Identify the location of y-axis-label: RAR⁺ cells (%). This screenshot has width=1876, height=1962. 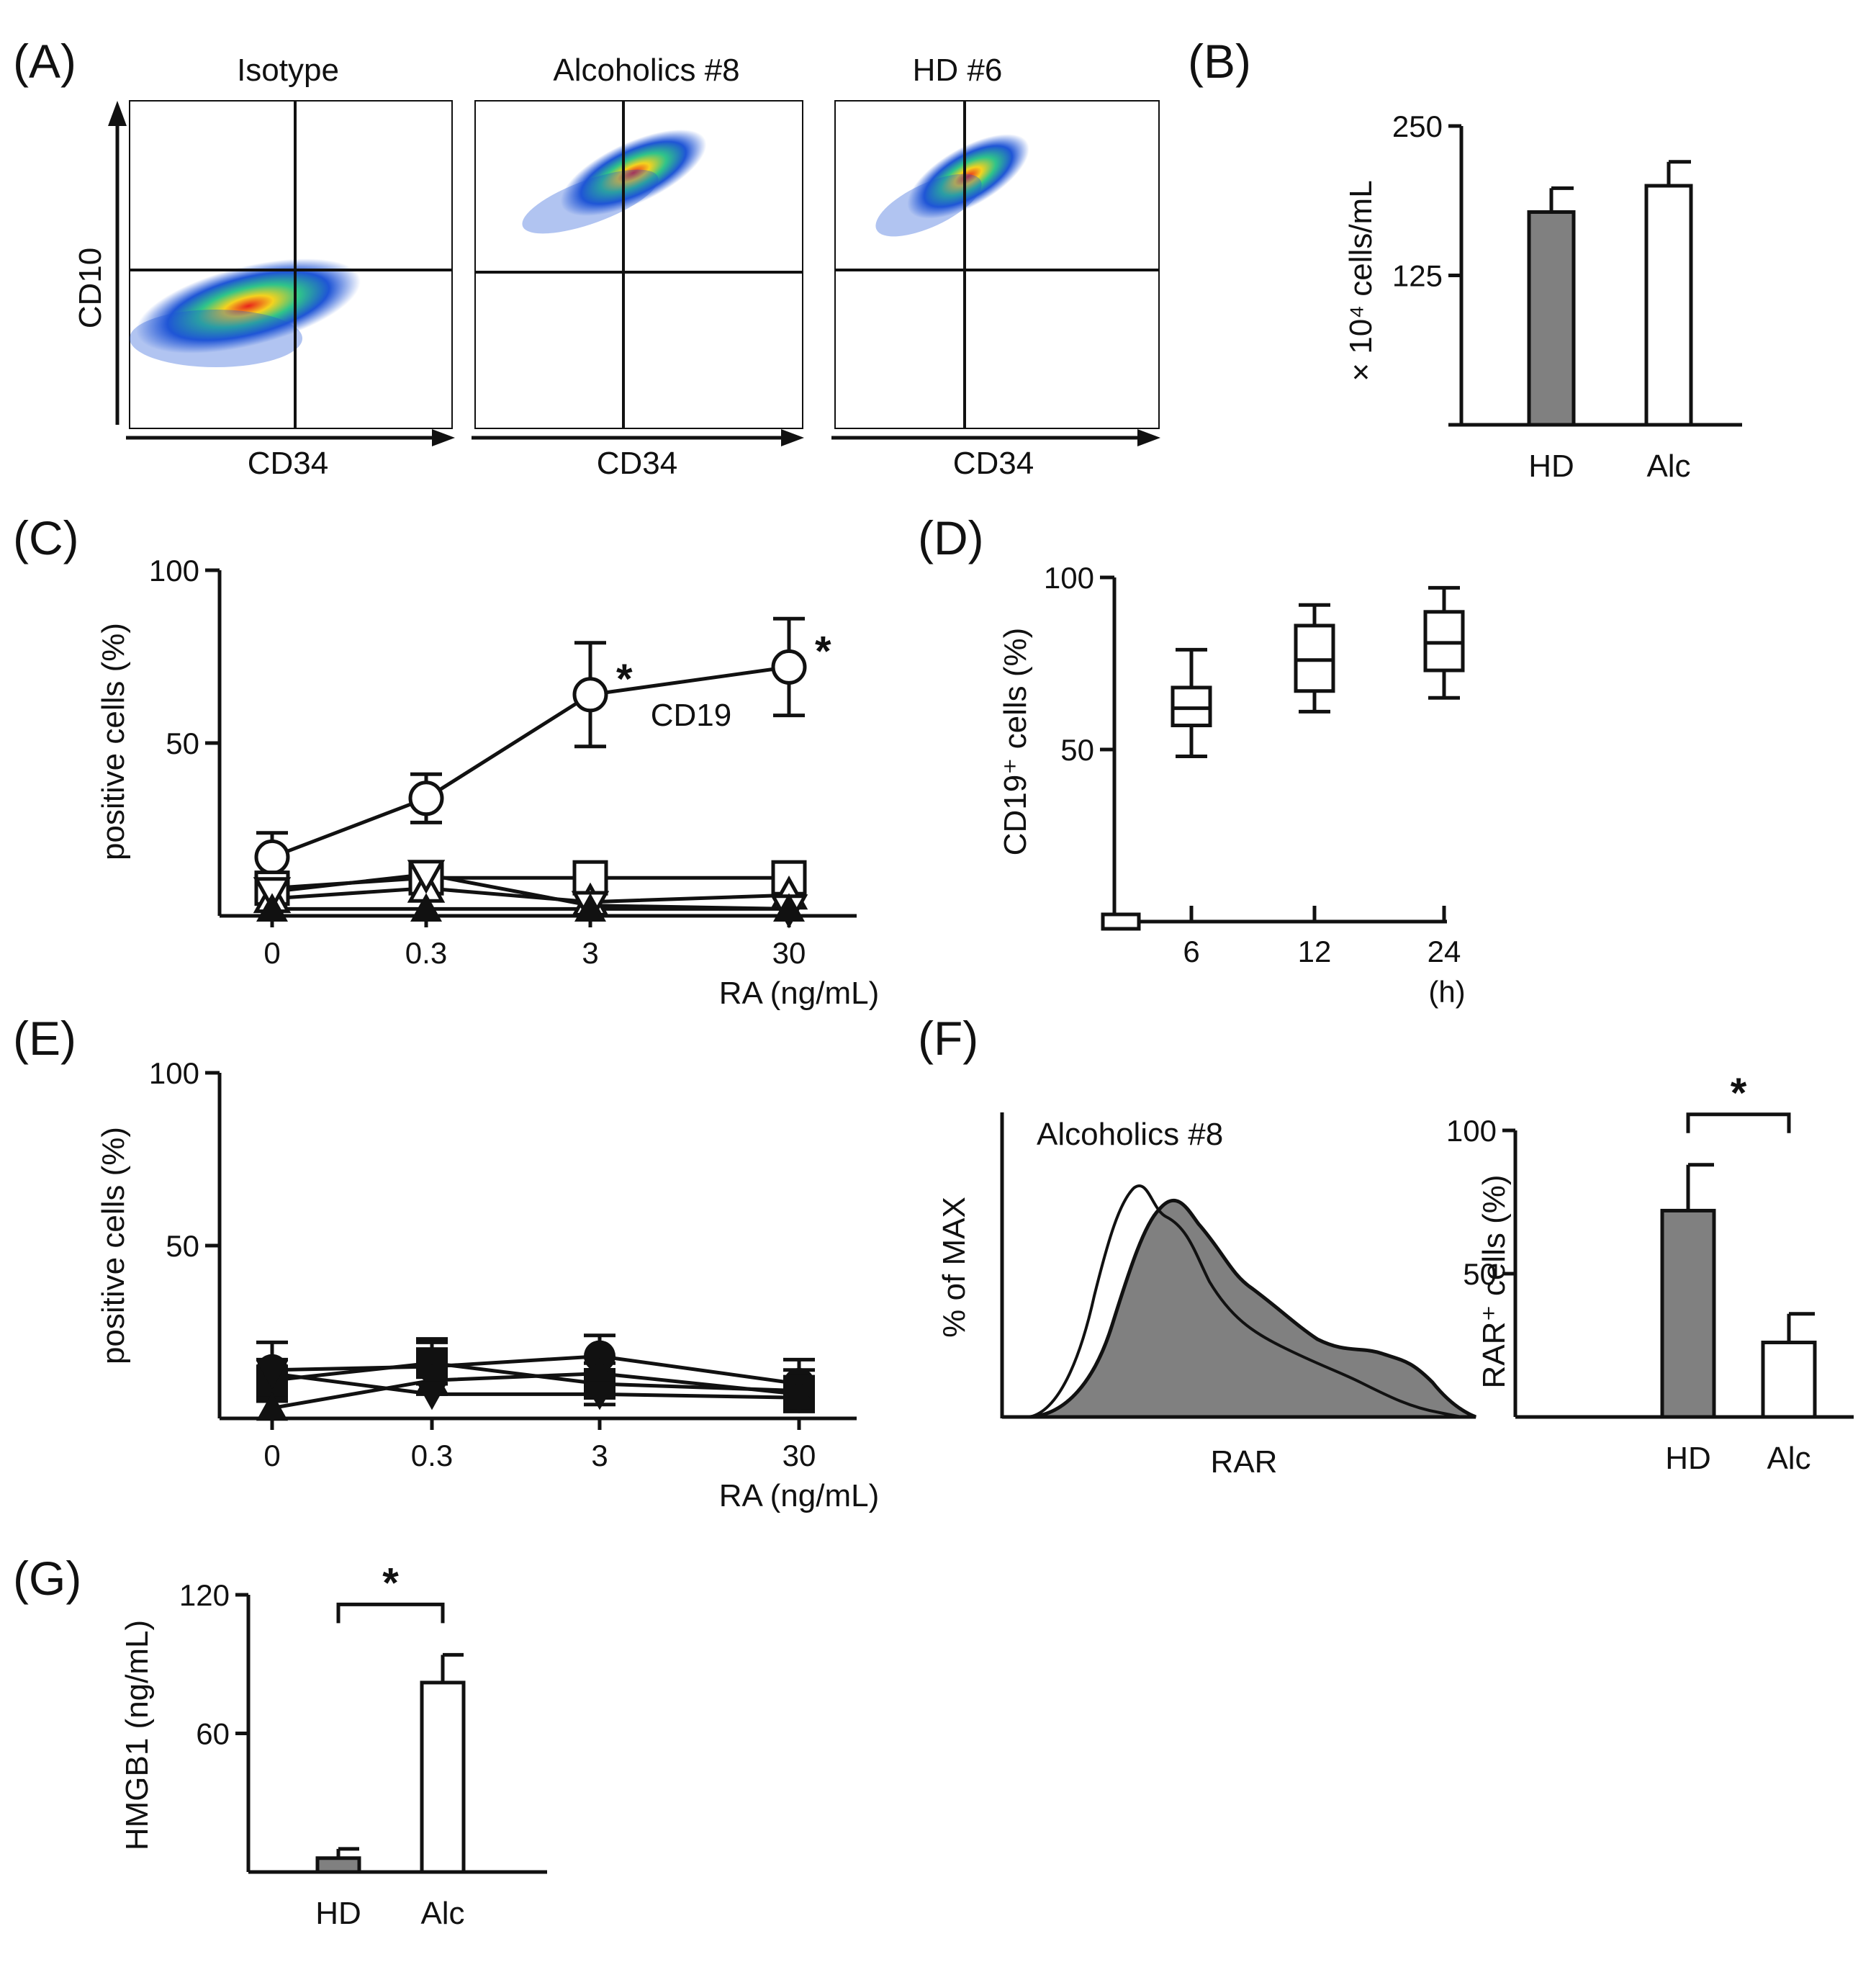
(1494, 1281).